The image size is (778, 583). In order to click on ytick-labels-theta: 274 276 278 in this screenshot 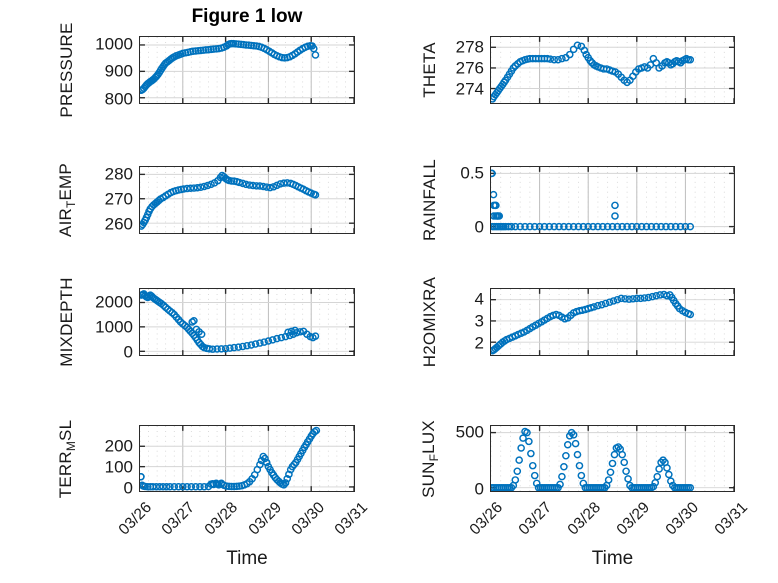, I will do `click(450, 70)`.